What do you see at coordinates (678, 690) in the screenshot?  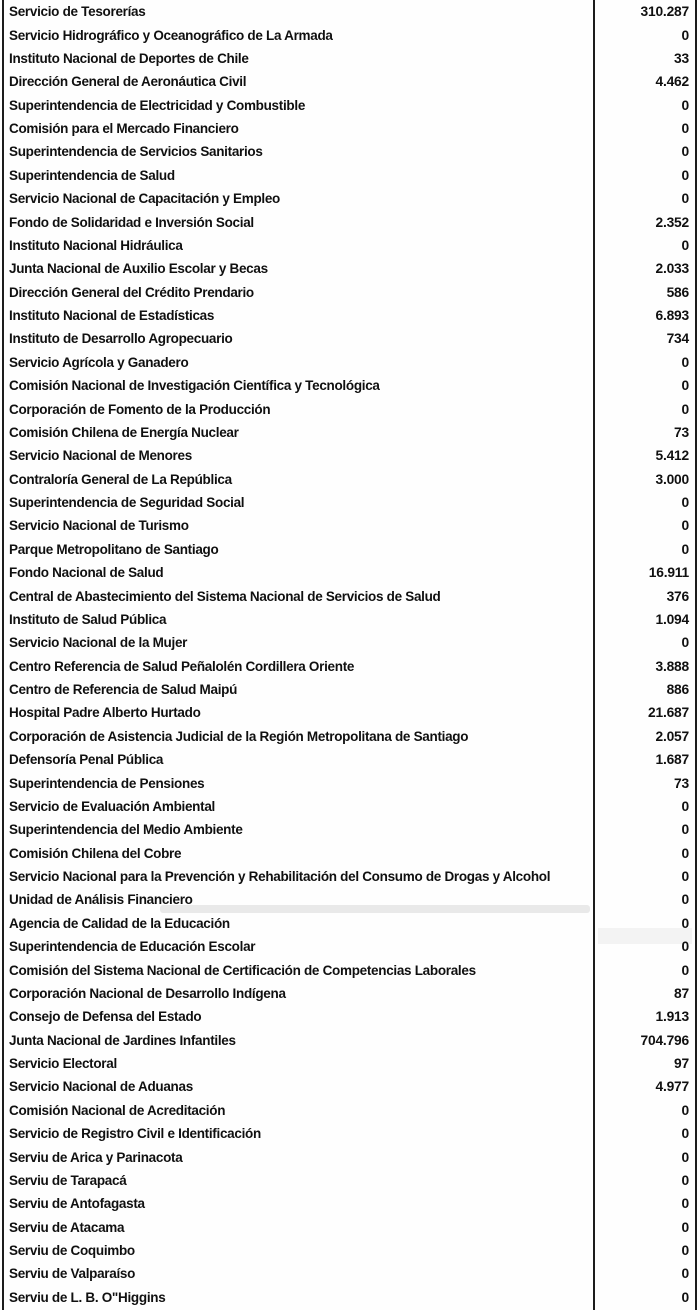 I see `amount-value: 886` at bounding box center [678, 690].